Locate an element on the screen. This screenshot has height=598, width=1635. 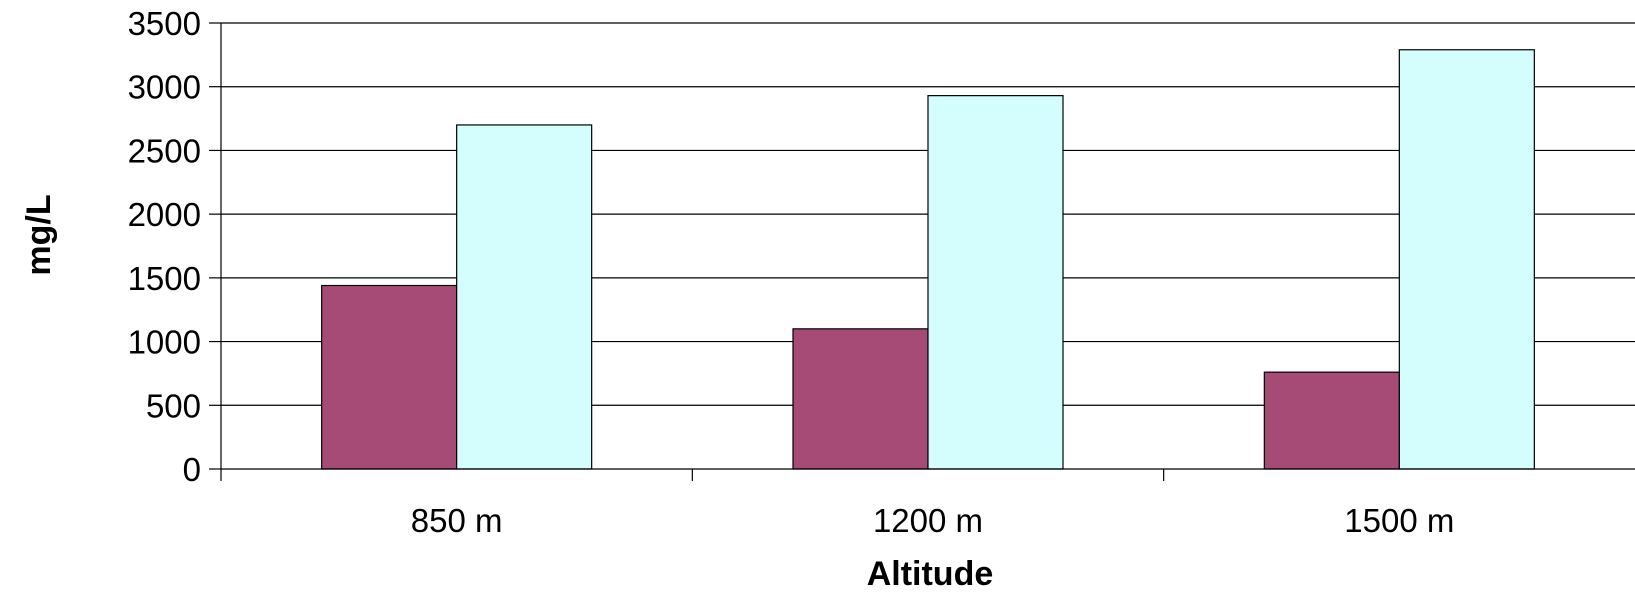
x-tick-labels: 850 m 1200 m 1500 m is located at coordinates (933, 520).